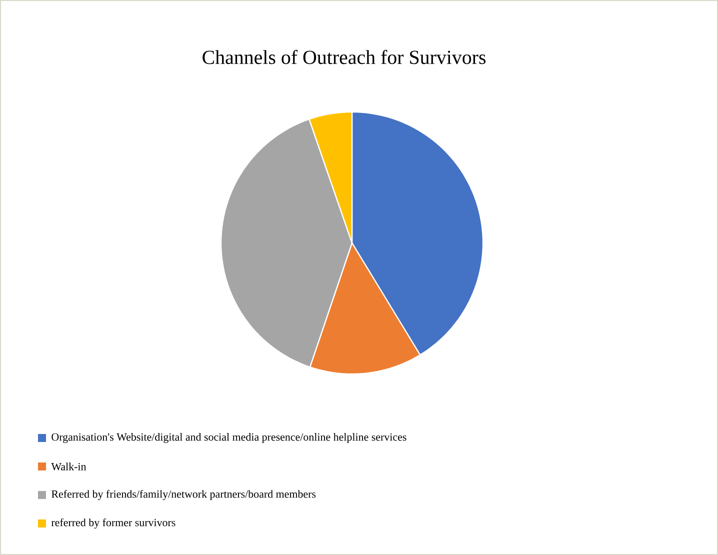 The height and width of the screenshot is (555, 718). What do you see at coordinates (229, 438) in the screenshot?
I see `legend-label: Organisation's Website/digital and social media presence/online helpline services` at bounding box center [229, 438].